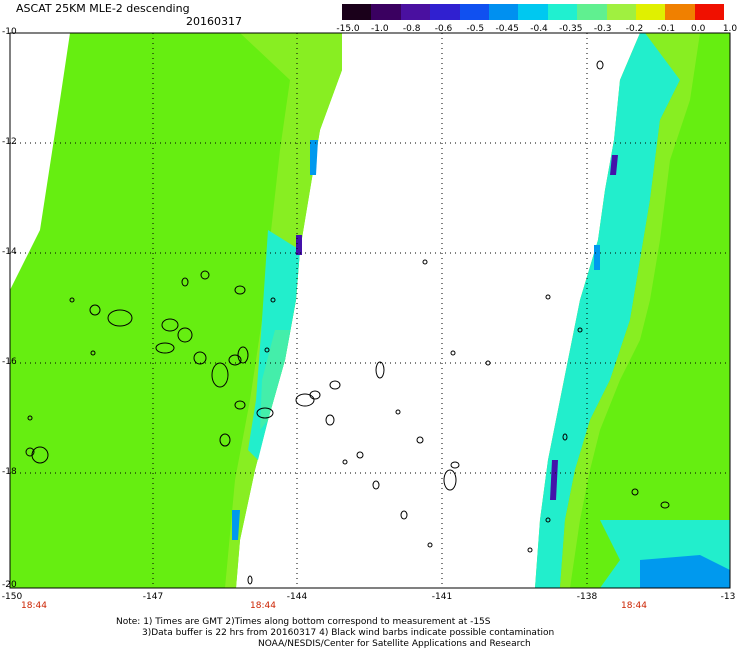 This screenshot has height=650, width=740. I want to click on colorbar-label: -0.6, so click(443, 29).